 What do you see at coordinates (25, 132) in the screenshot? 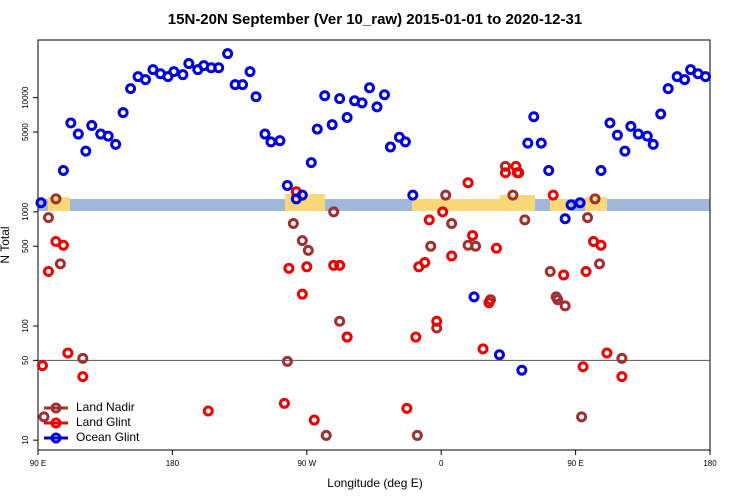
I see `y-tick-label: 5000` at bounding box center [25, 132].